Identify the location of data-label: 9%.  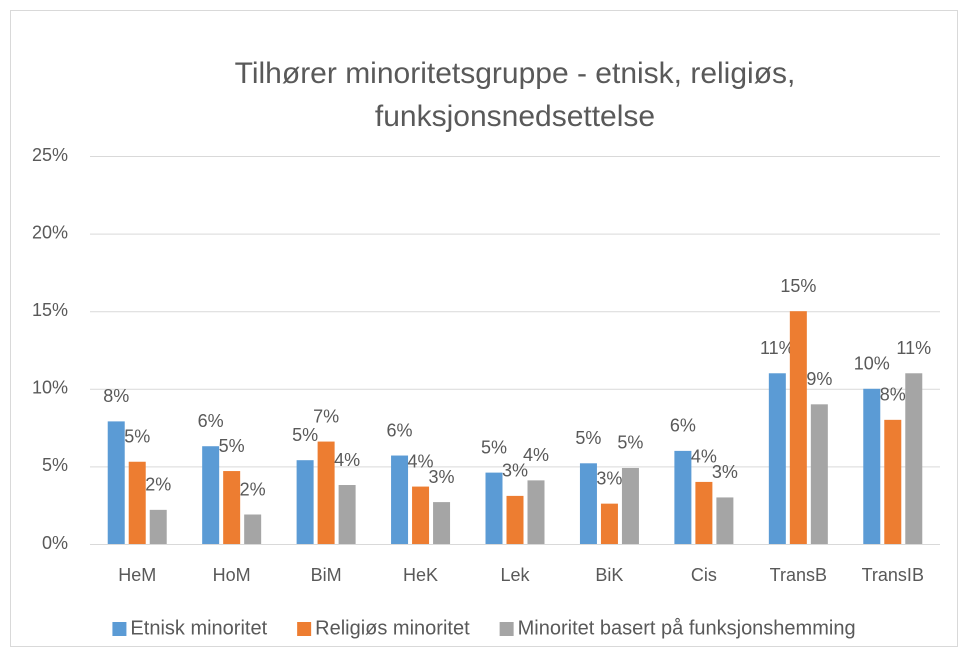
(819, 379).